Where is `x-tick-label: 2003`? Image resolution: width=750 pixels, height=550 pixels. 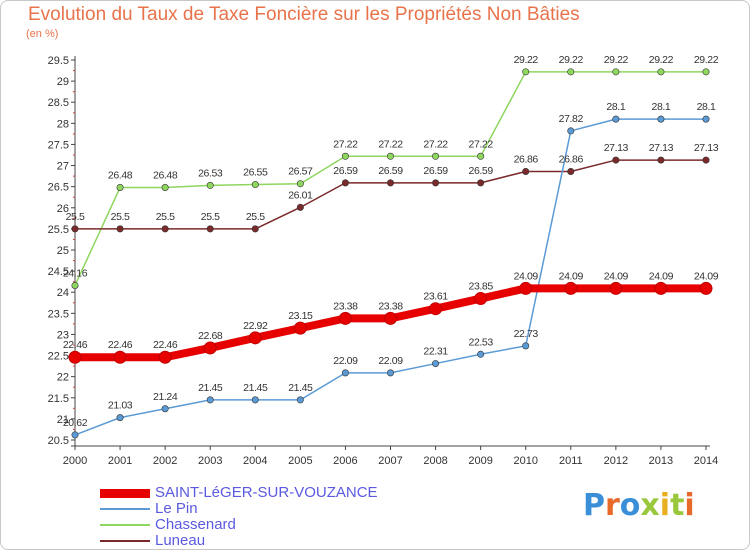
x-tick-label: 2003 is located at coordinates (210, 461).